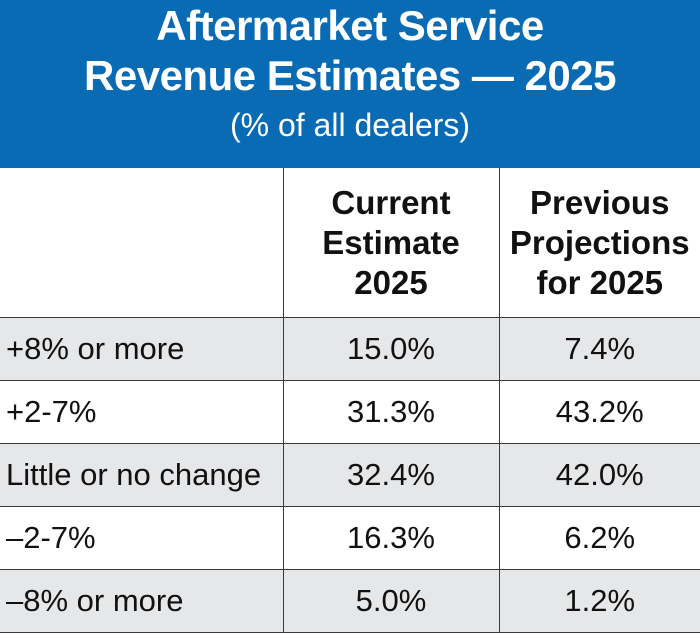 The image size is (700, 638). I want to click on previous-projection-cell: 43.2%, so click(599, 412).